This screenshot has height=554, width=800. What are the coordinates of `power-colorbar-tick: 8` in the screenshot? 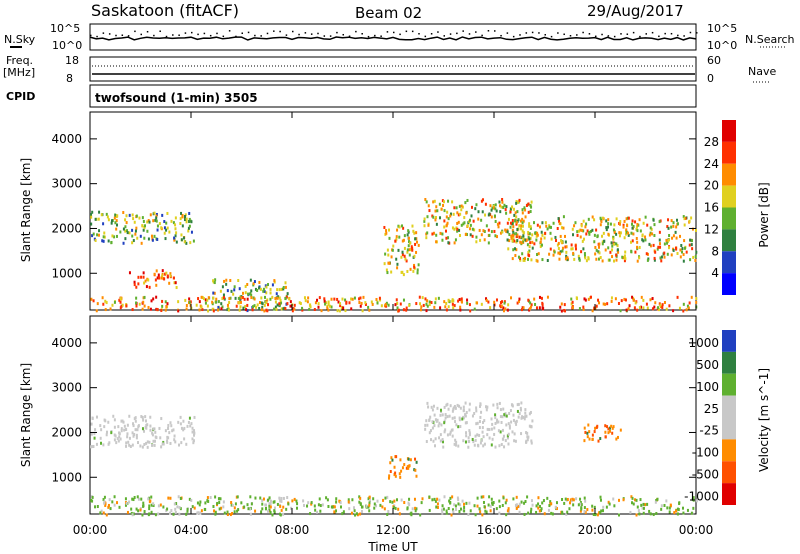 It's located at (715, 251).